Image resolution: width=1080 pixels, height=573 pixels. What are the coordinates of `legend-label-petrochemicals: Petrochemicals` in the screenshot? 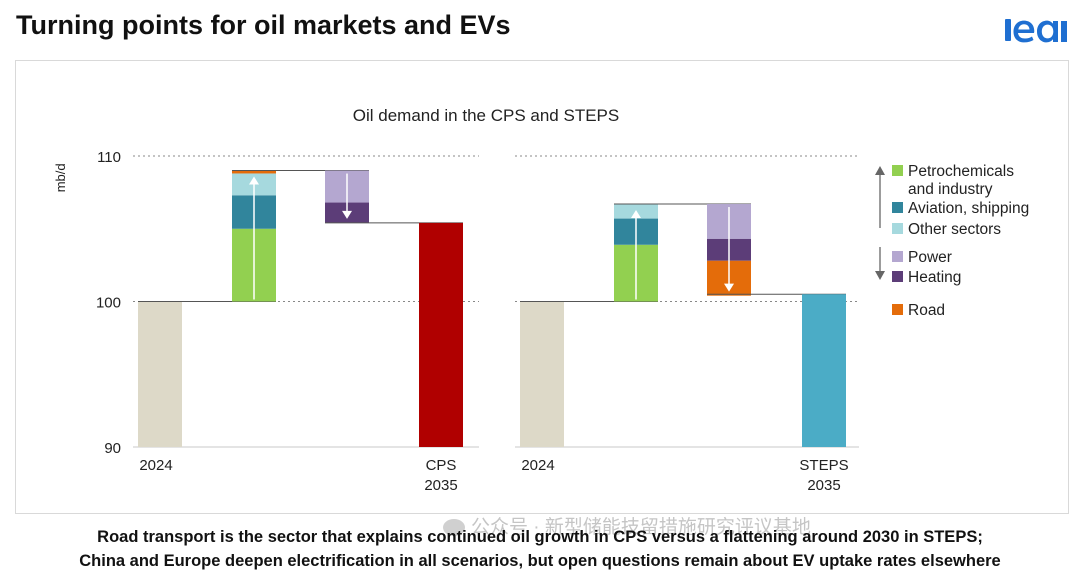 It's located at (961, 171).